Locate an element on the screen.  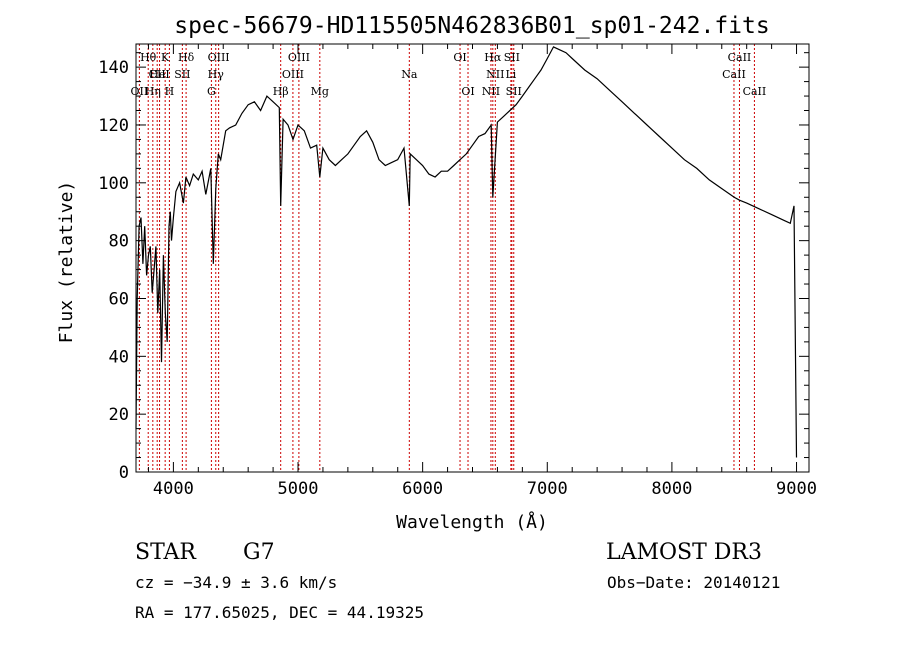
x-tick-label: 6000 is located at coordinates (422, 489).